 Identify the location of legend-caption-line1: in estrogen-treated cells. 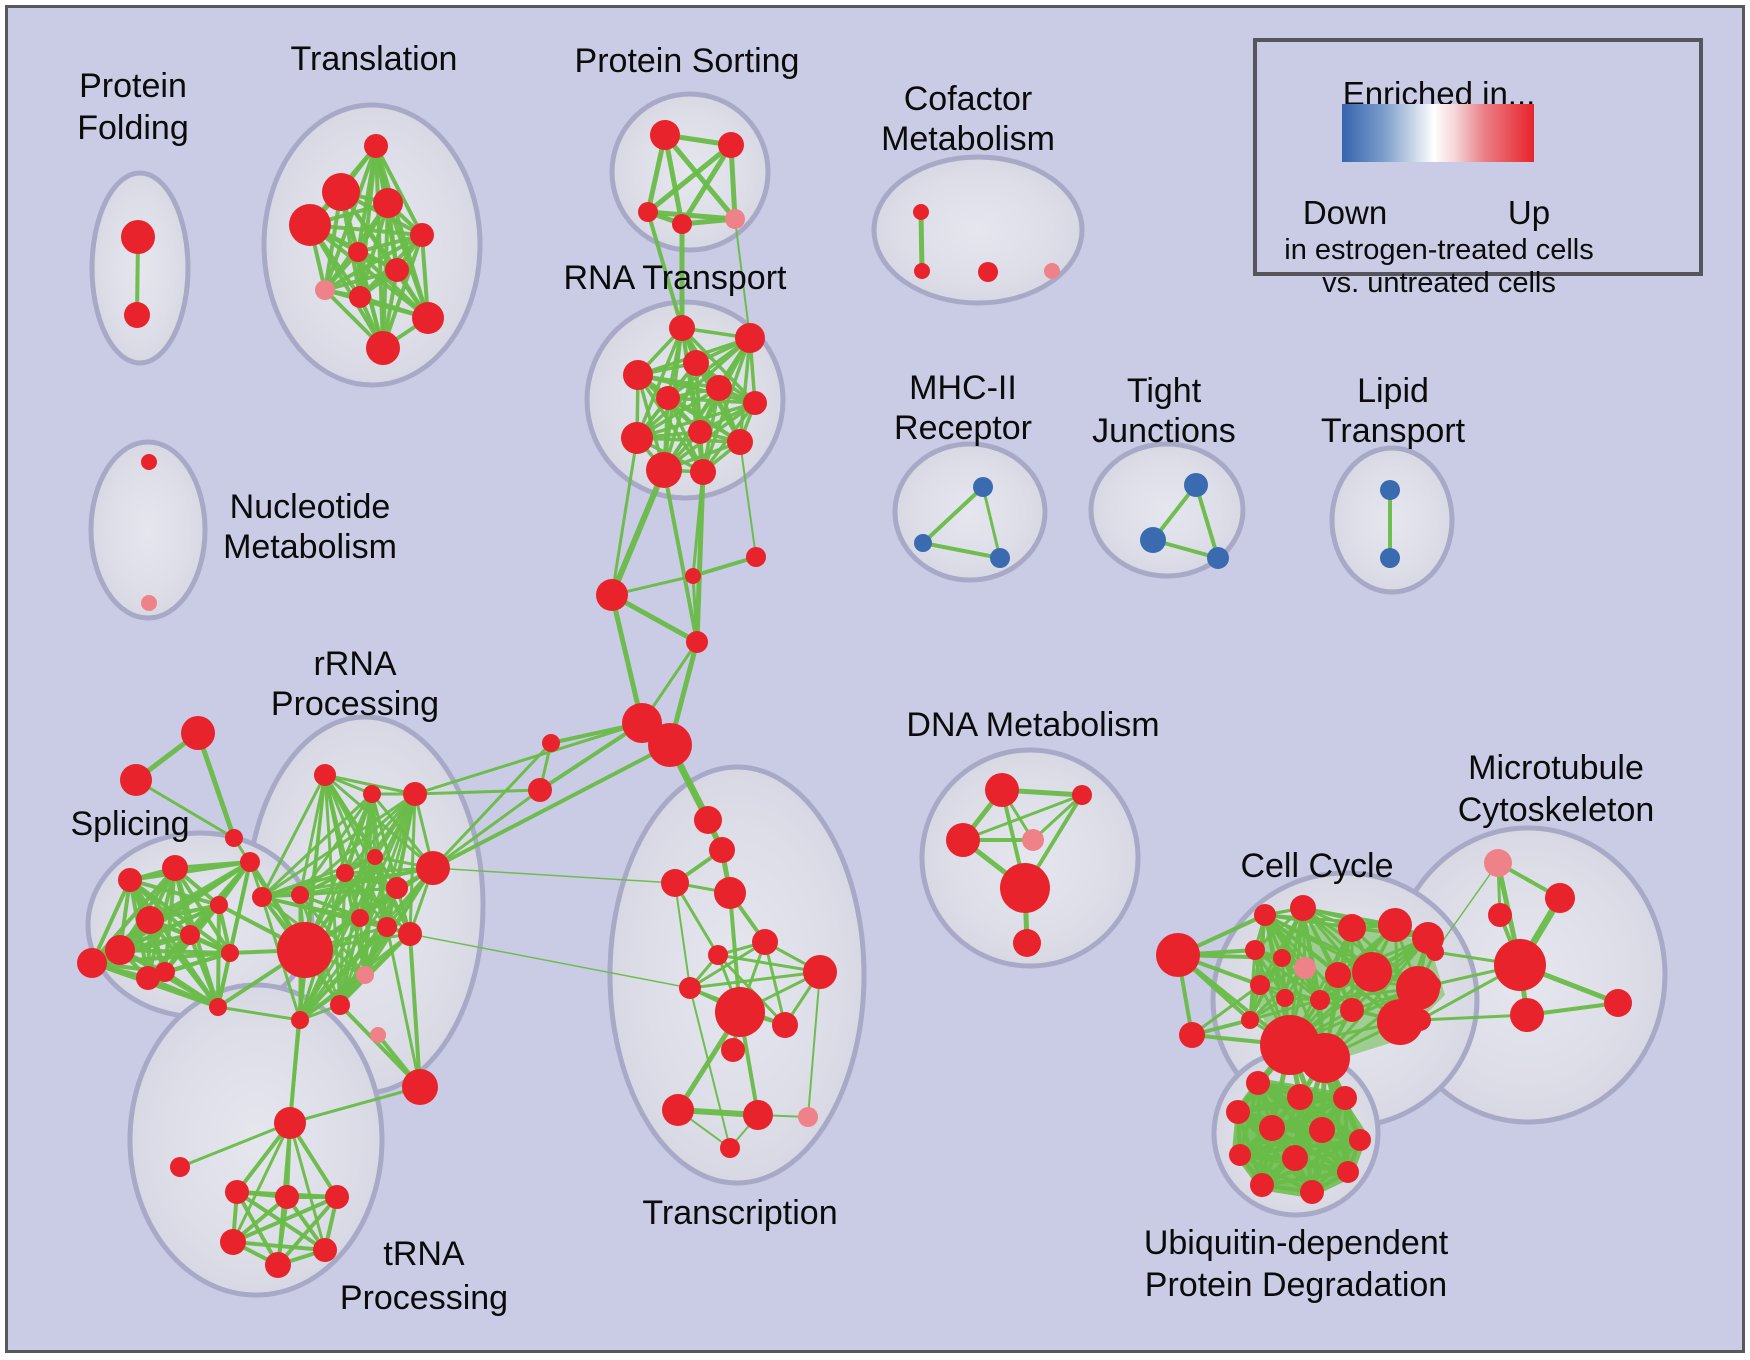
(1439, 250).